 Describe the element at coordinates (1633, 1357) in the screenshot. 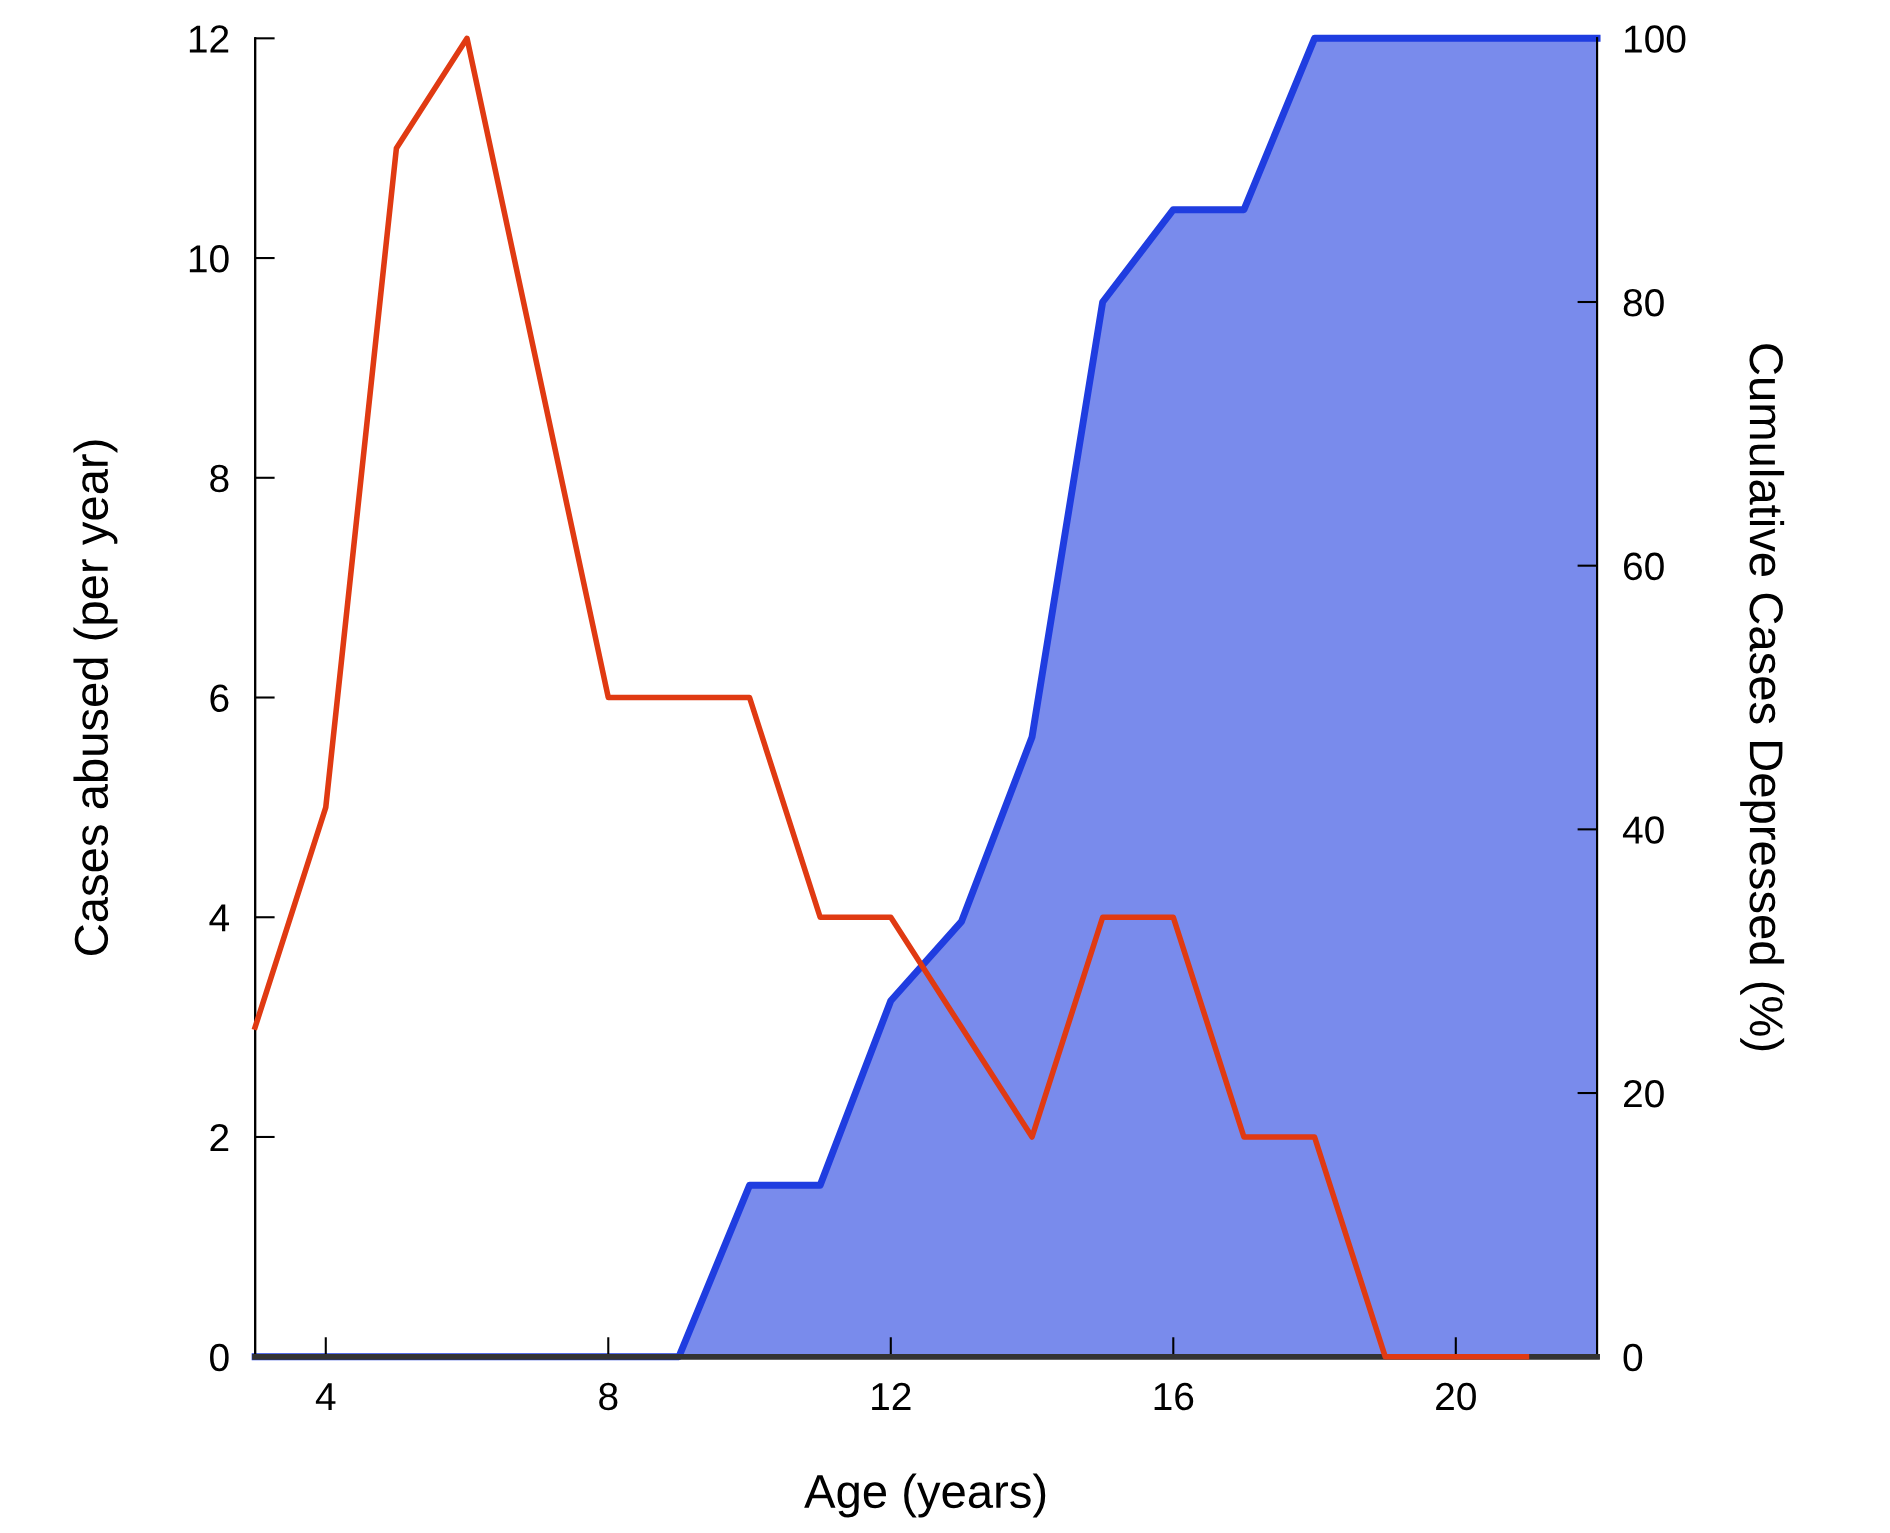

I see `y2-tick-label: 0` at that location.